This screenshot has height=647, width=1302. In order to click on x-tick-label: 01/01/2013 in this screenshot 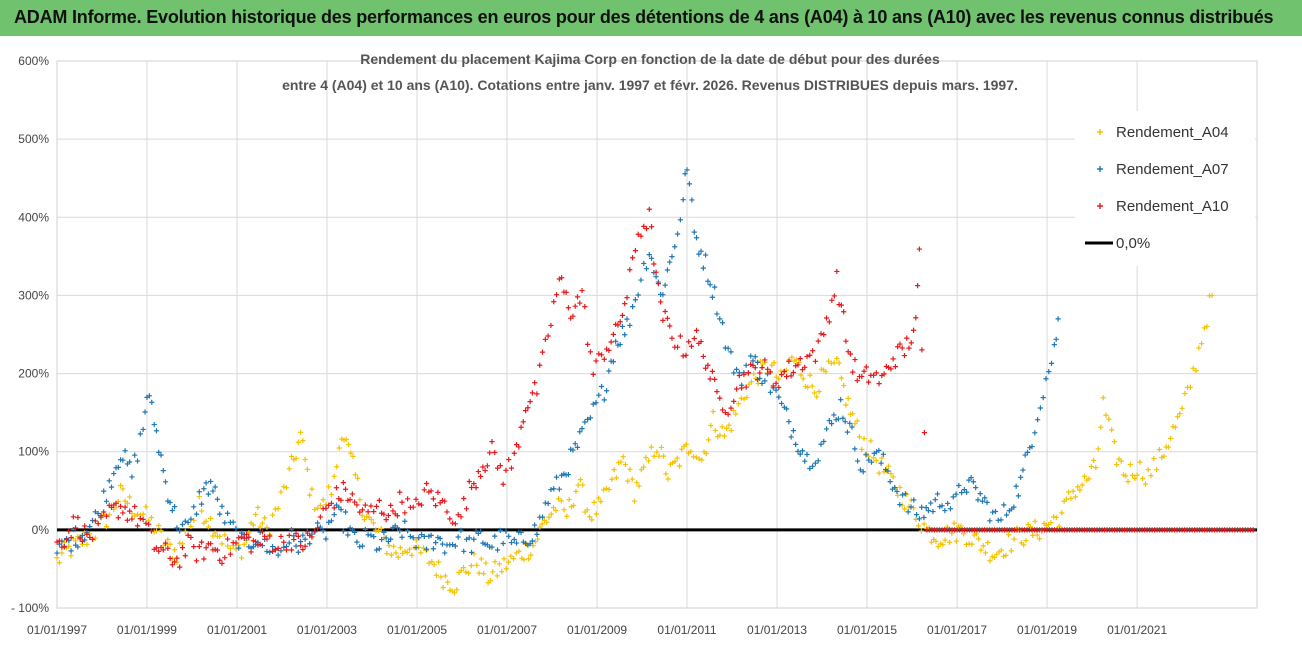, I will do `click(777, 630)`.